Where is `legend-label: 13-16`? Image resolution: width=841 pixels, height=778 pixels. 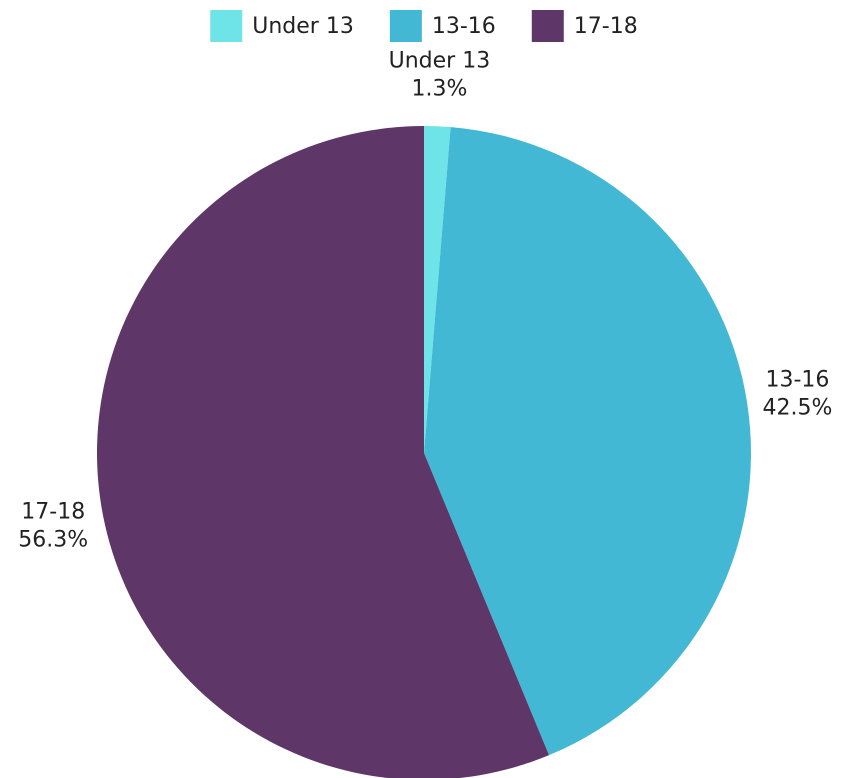 legend-label: 13-16 is located at coordinates (464, 26).